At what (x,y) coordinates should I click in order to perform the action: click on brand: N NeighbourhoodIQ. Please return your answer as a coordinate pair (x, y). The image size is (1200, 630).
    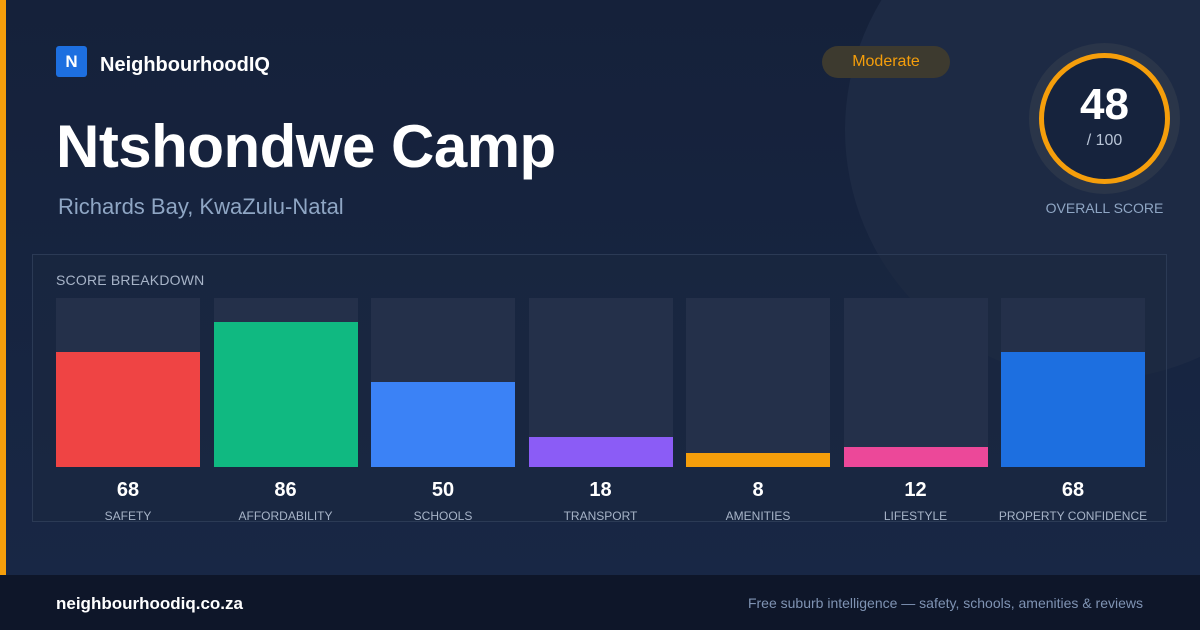
    Looking at the image, I should click on (163, 61).